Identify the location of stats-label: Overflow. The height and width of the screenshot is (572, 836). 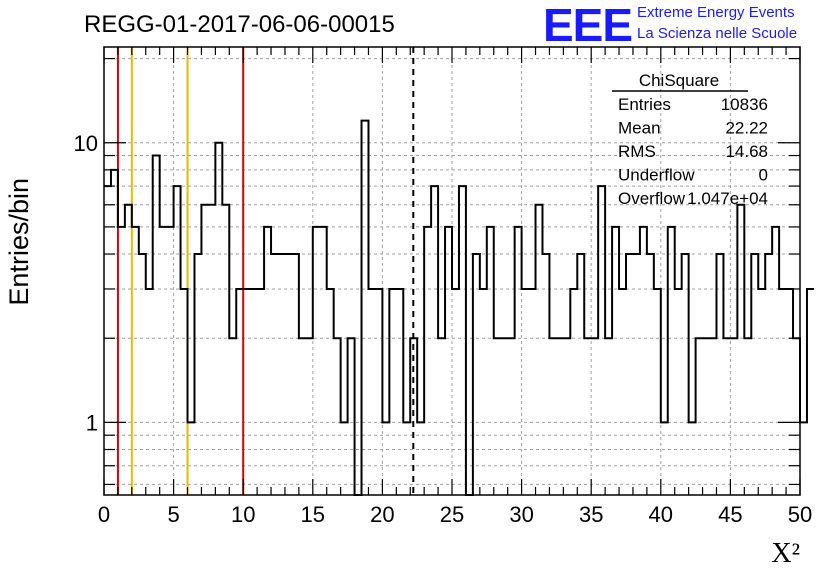
(652, 198).